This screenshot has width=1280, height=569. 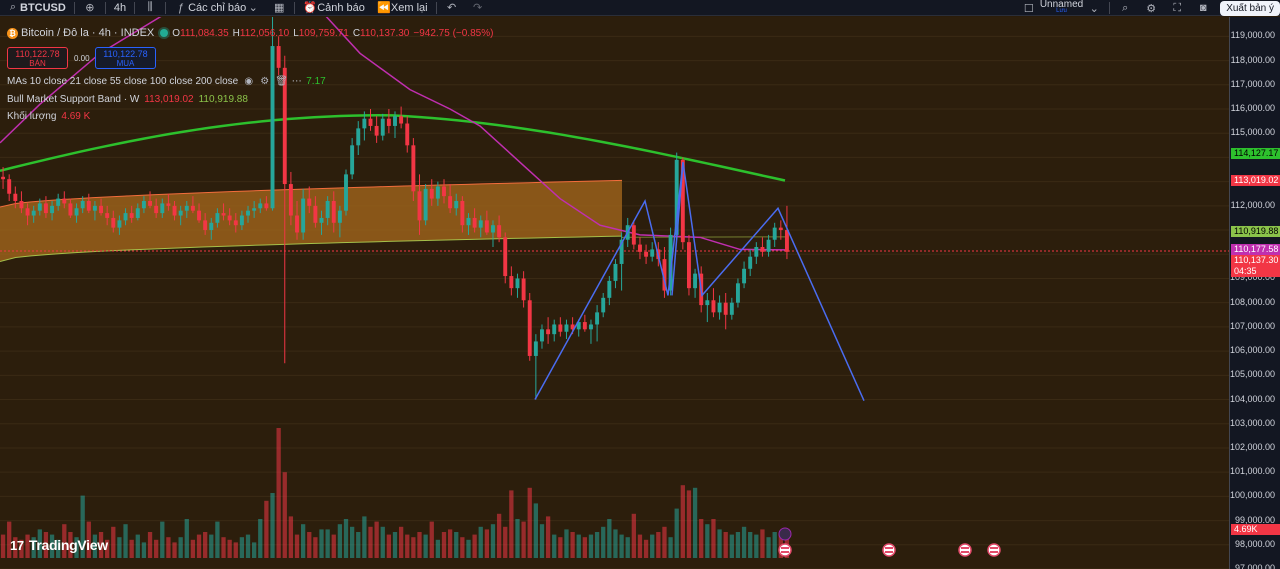 I want to click on alerts-label: Cảnh báo, so click(x=341, y=7).